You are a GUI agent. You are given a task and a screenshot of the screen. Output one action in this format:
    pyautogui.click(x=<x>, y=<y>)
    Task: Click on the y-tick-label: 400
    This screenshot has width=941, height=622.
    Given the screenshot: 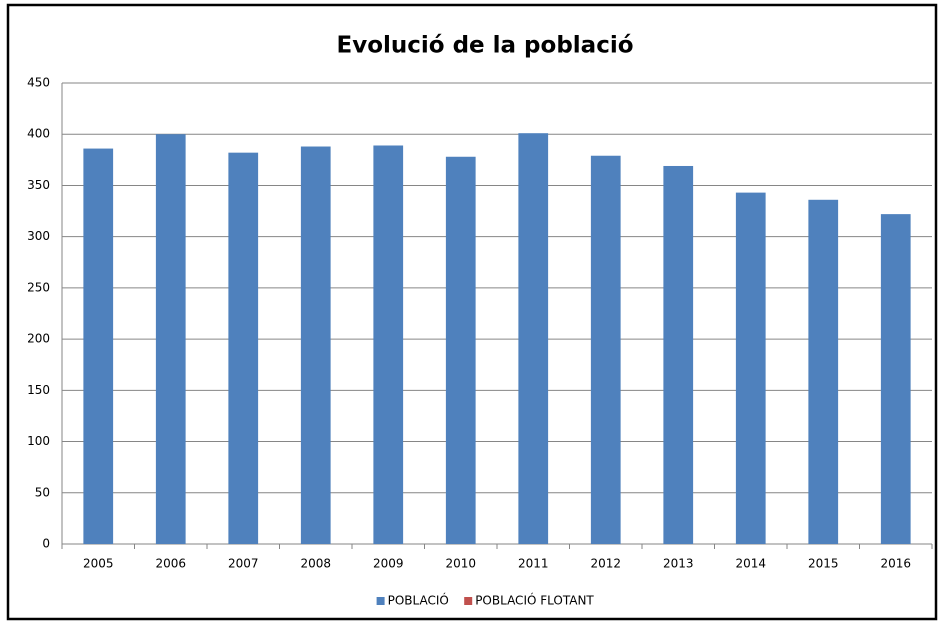 What is the action you would take?
    pyautogui.click(x=38, y=134)
    